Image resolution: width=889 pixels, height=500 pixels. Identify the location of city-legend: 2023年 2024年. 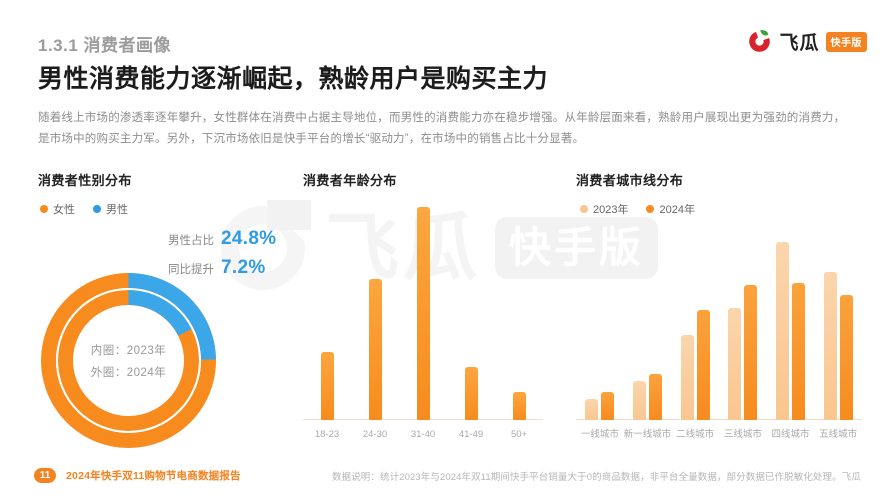
(637, 209).